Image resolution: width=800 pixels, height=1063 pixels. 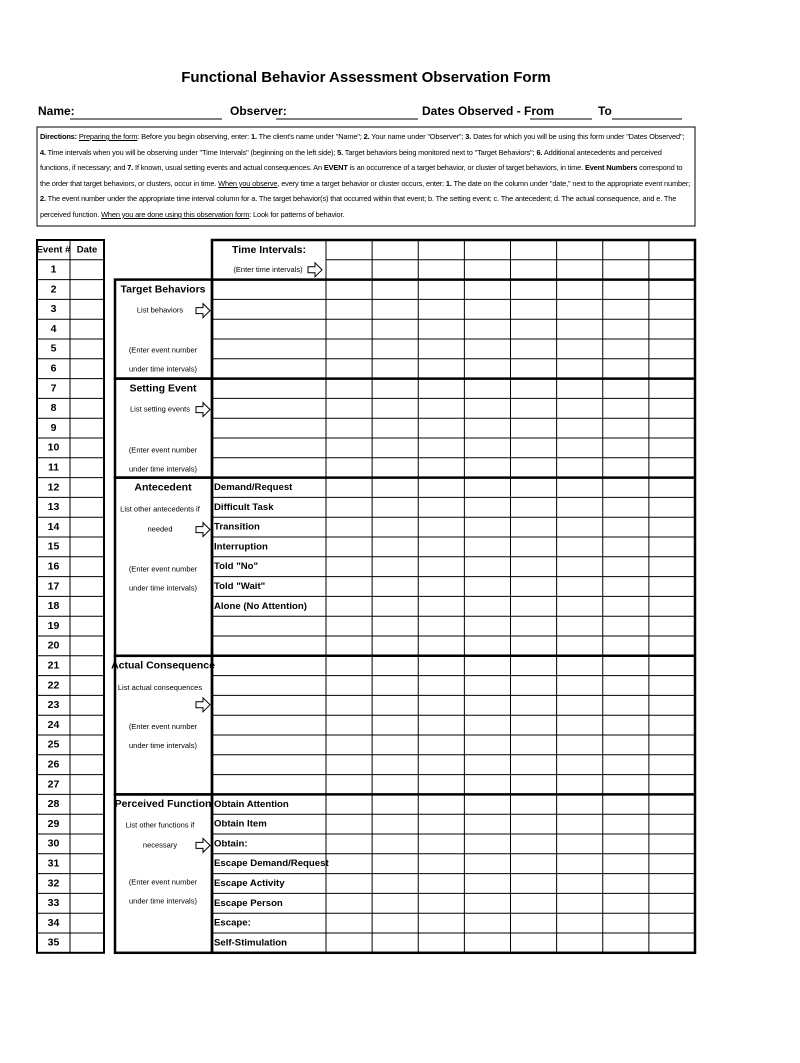 I want to click on event-number: 22, so click(x=54, y=685).